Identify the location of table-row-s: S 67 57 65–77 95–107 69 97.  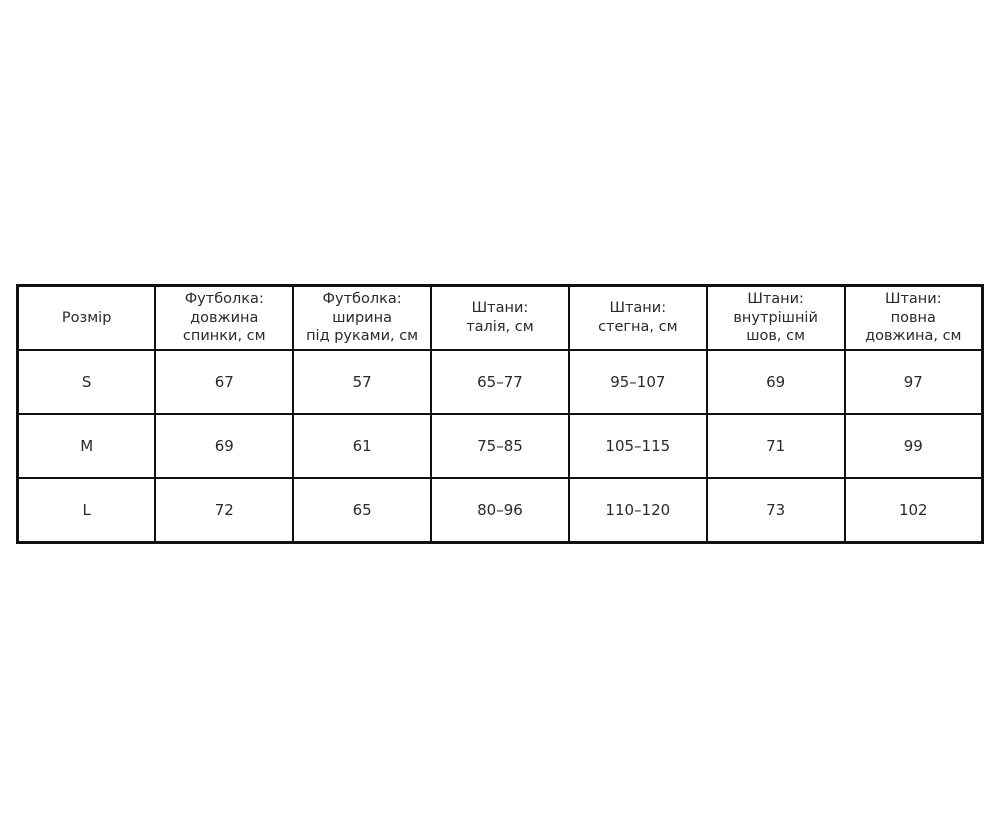
(500, 382).